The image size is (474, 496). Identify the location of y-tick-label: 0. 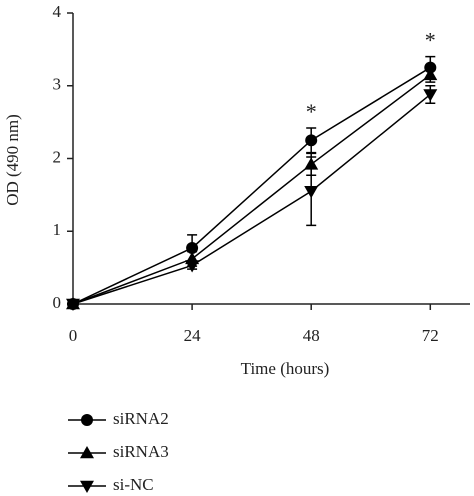
(57, 302).